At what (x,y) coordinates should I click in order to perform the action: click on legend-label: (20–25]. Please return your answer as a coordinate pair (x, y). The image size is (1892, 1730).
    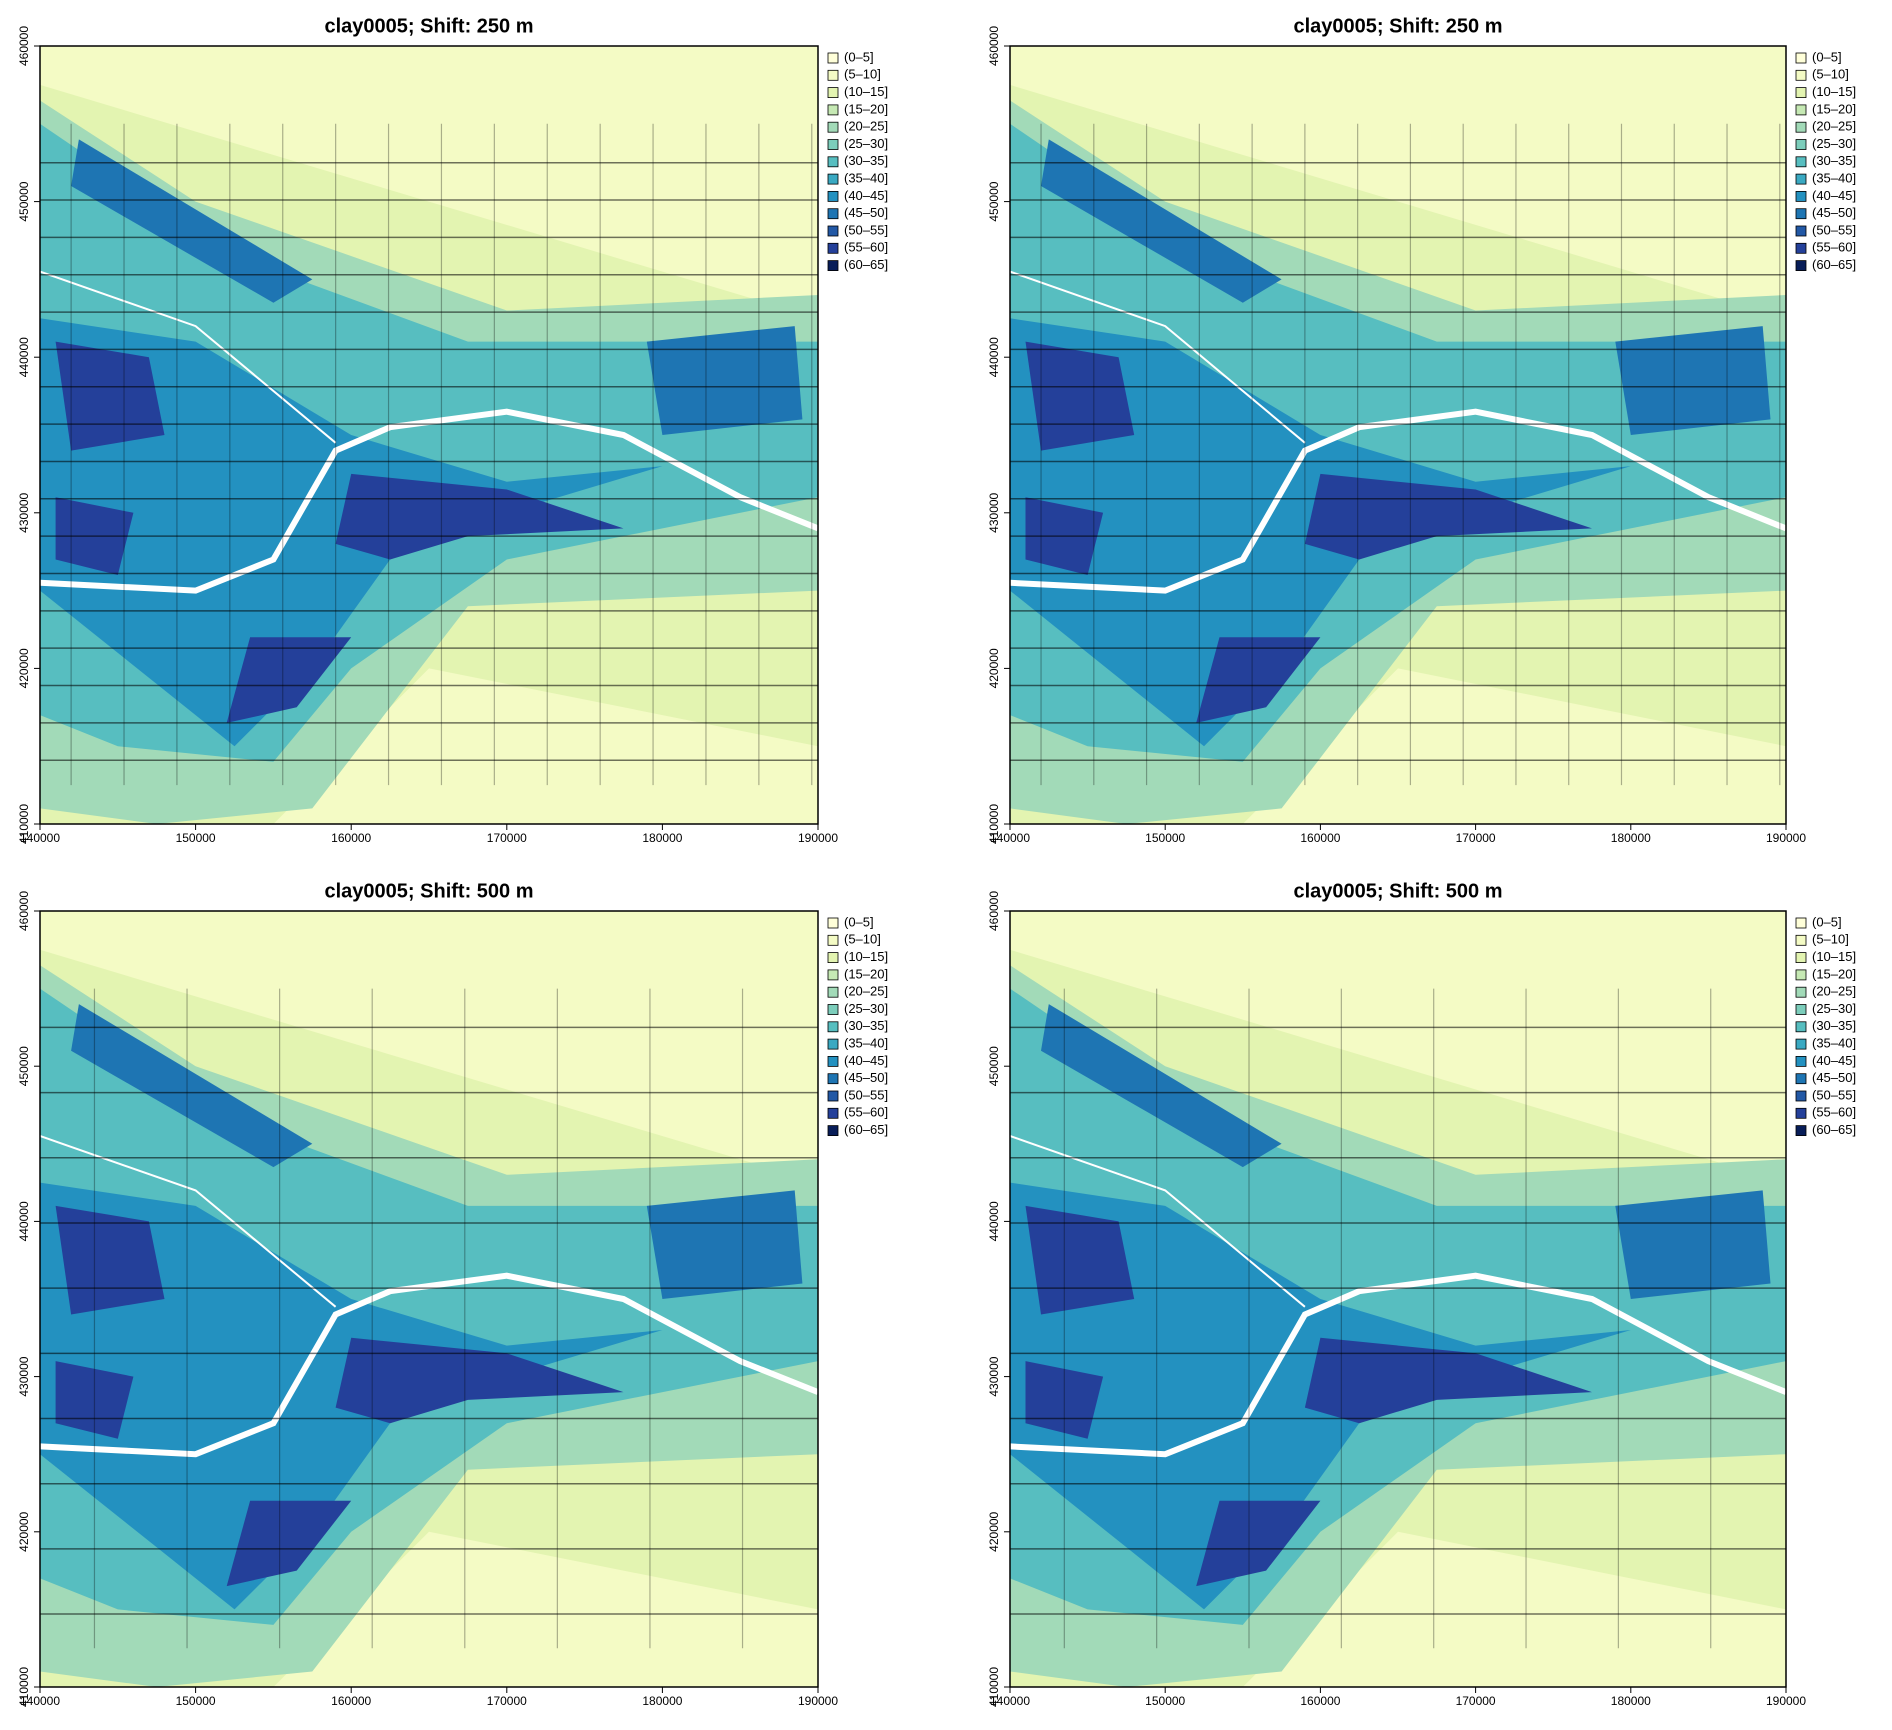
    Looking at the image, I should click on (866, 126).